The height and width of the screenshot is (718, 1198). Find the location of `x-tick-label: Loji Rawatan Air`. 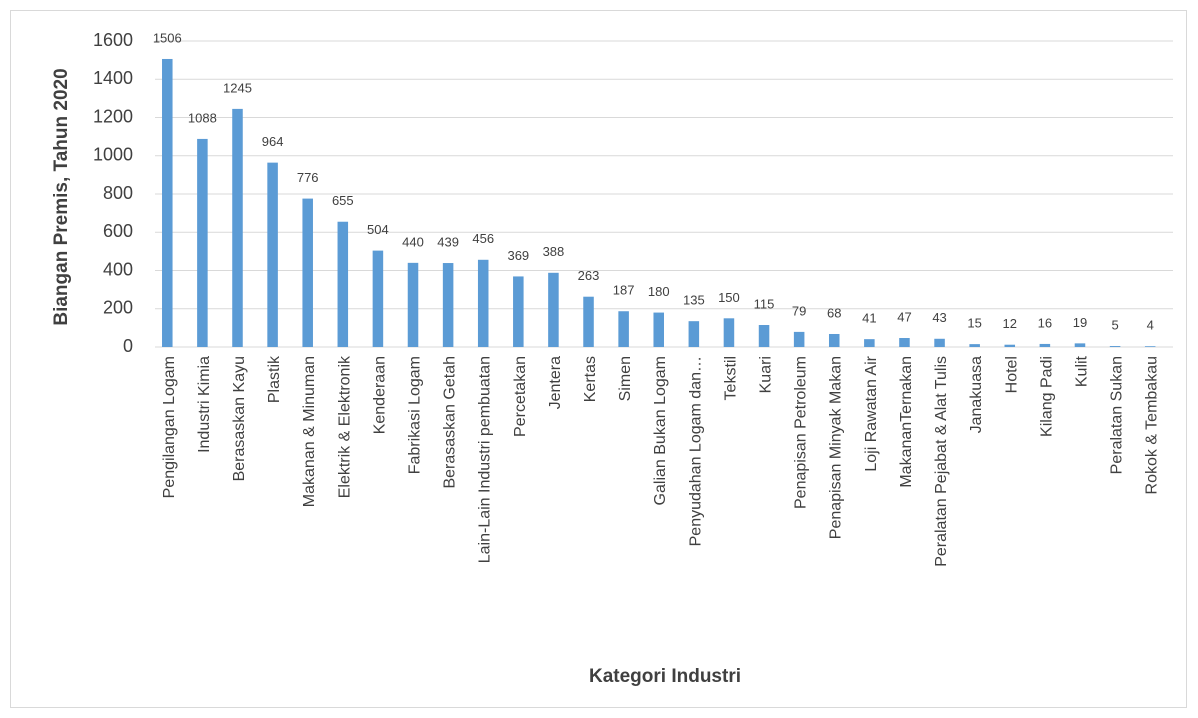

x-tick-label: Loji Rawatan Air is located at coordinates (871, 413).